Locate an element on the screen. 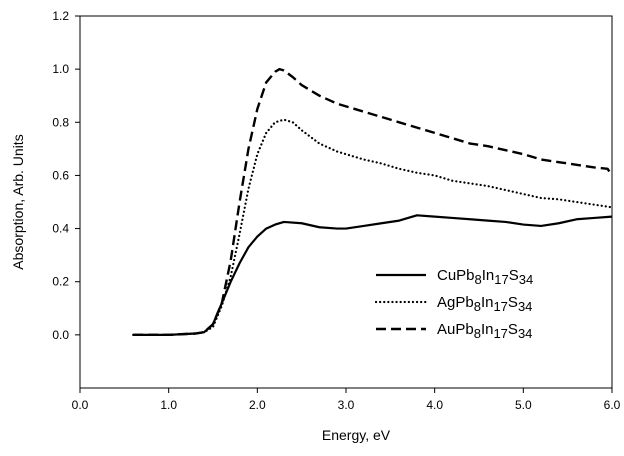 Image resolution: width=624 pixels, height=456 pixels. y-tick-label: 0.2 is located at coordinates (60, 282).